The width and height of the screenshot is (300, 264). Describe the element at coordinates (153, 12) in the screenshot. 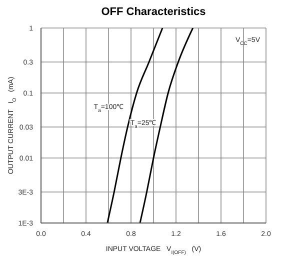

I see `chart-title: OFF Characteristics` at that location.